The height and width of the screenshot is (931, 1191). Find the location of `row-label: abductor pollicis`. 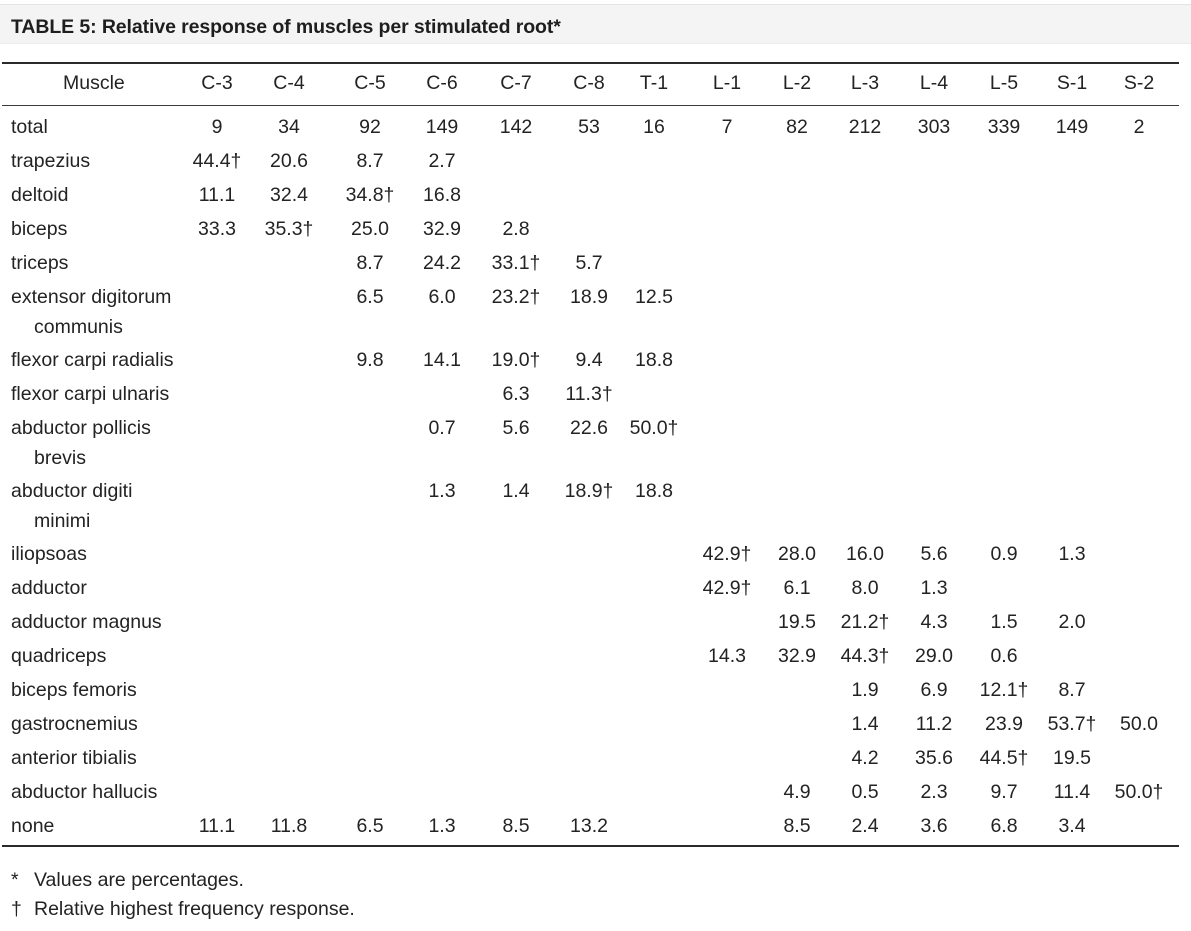

row-label: abductor pollicis is located at coordinates (81, 428).